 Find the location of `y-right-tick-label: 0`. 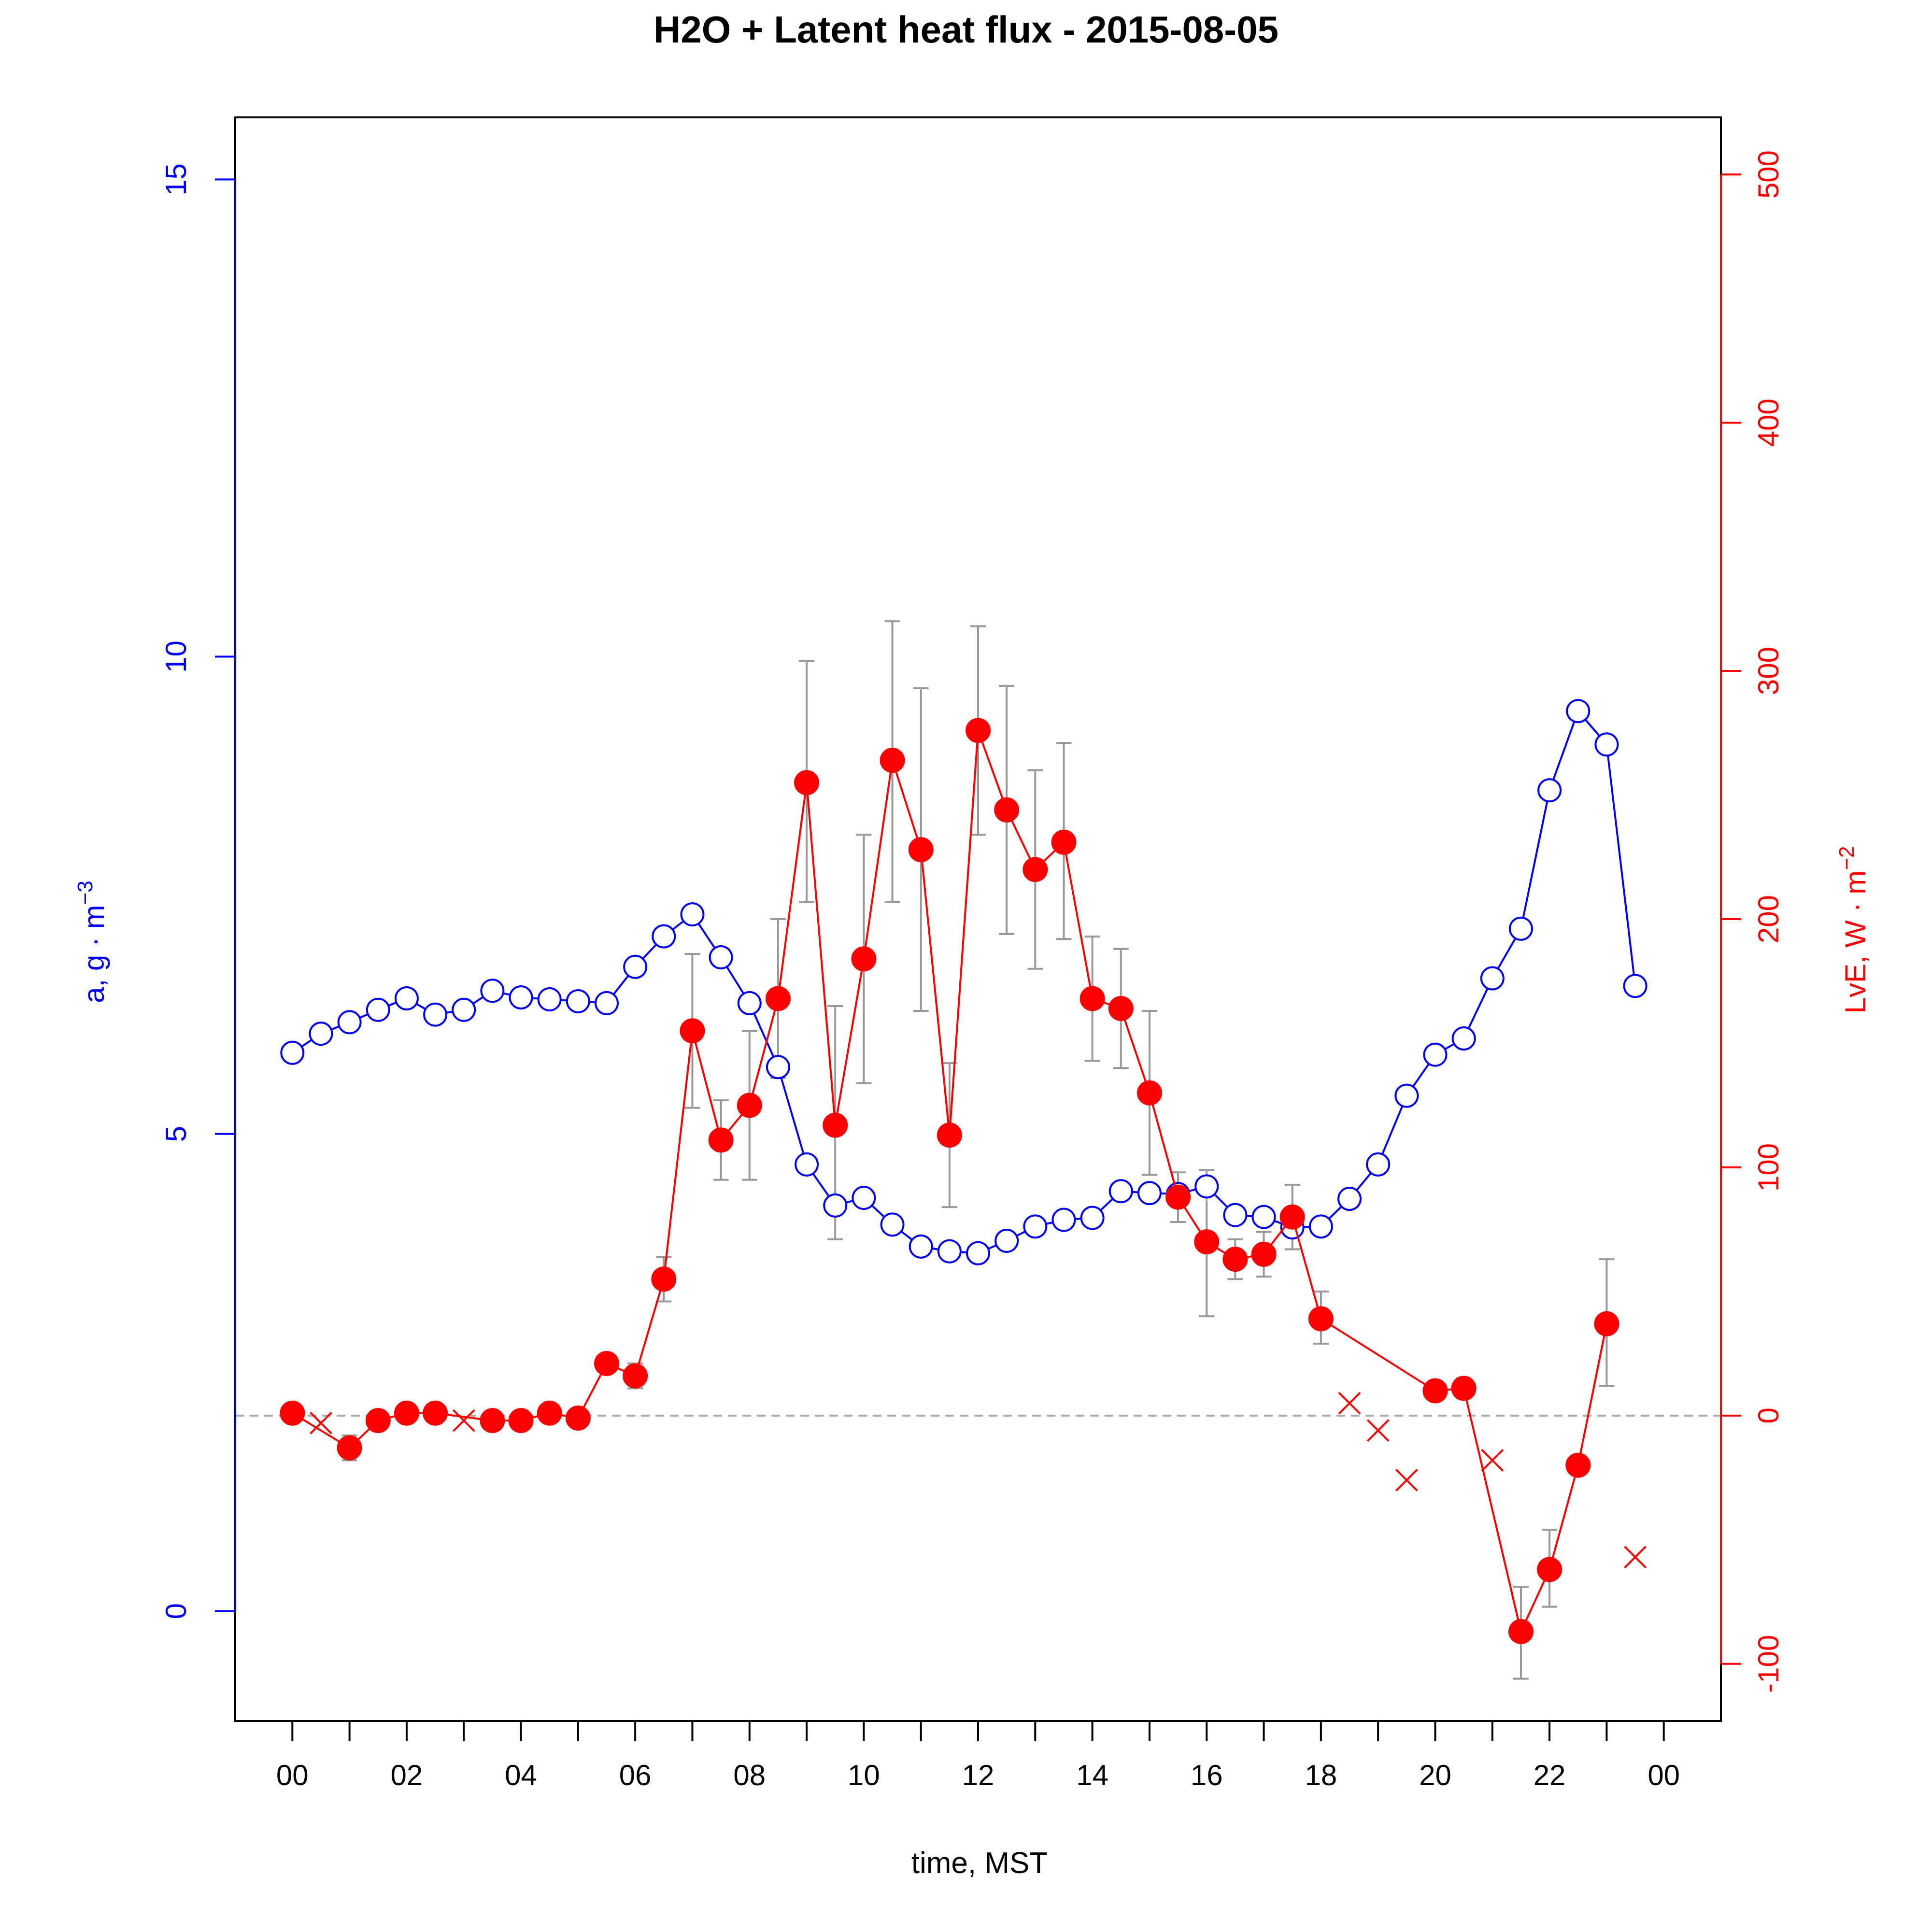

y-right-tick-label: 0 is located at coordinates (1768, 1415).